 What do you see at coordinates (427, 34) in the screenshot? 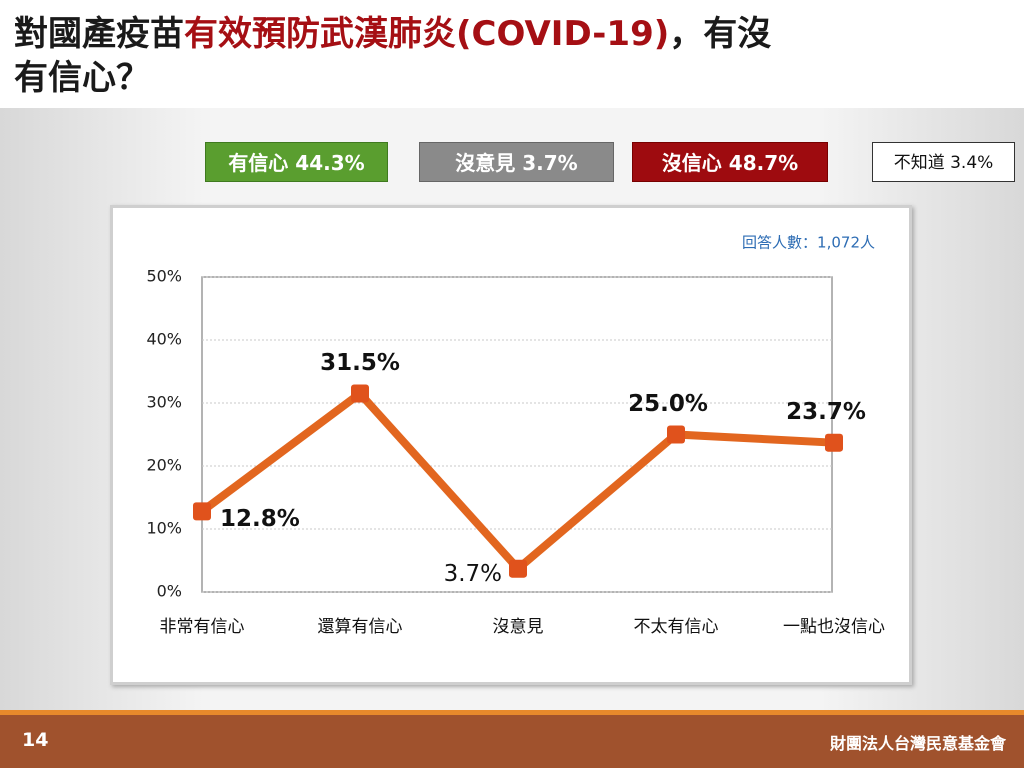
I see `title-part: 有效預防武漢肺炎(COVID-19)` at bounding box center [427, 34].